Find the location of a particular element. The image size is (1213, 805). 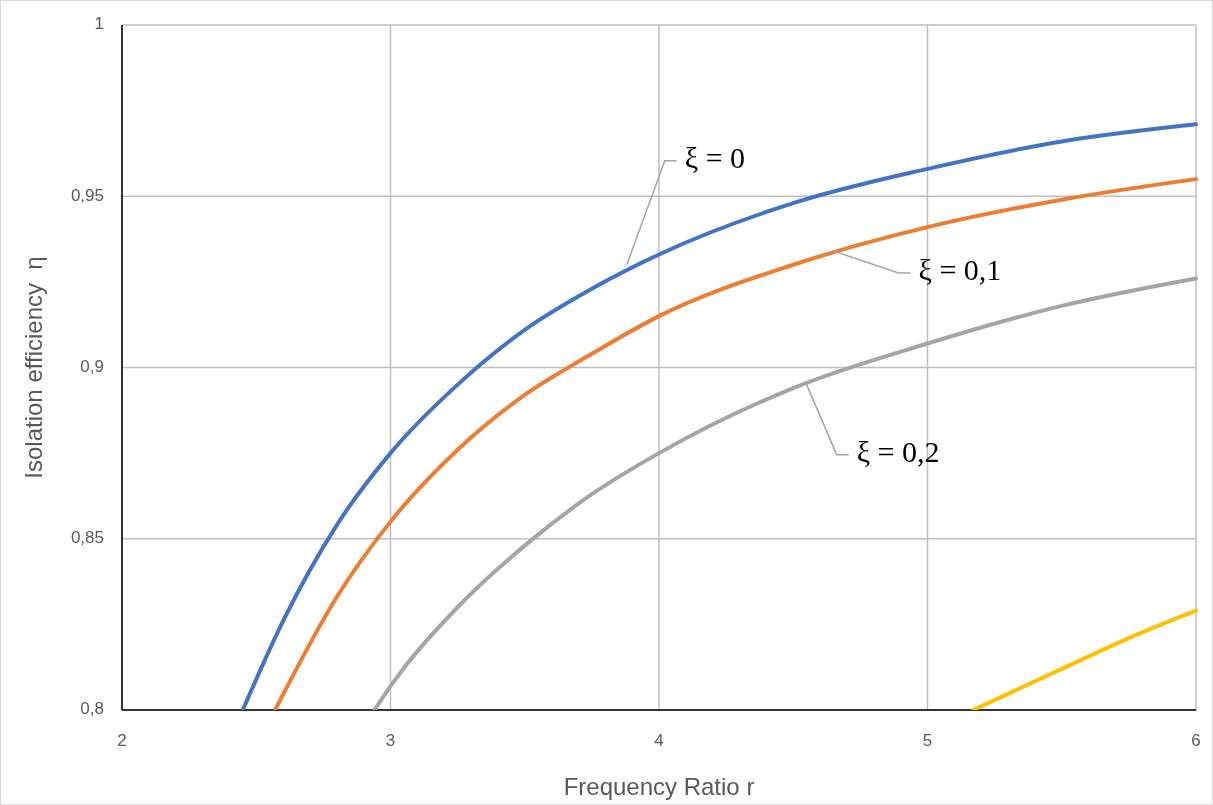

annotation: ξ = 0,2 is located at coordinates (898, 451).